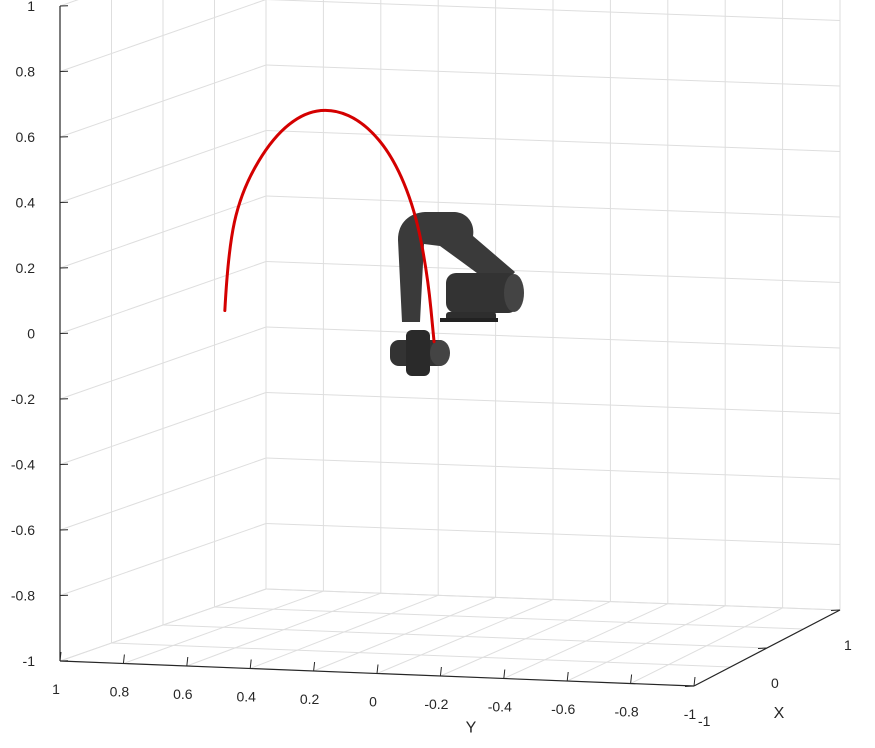  What do you see at coordinates (26, 72) in the screenshot?
I see `z-tick-label: 0.8` at bounding box center [26, 72].